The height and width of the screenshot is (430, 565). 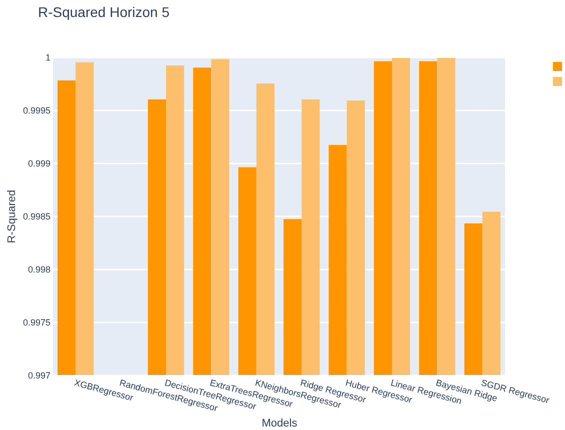 What do you see at coordinates (47, 57) in the screenshot?
I see `y-tick-label: 1` at bounding box center [47, 57].